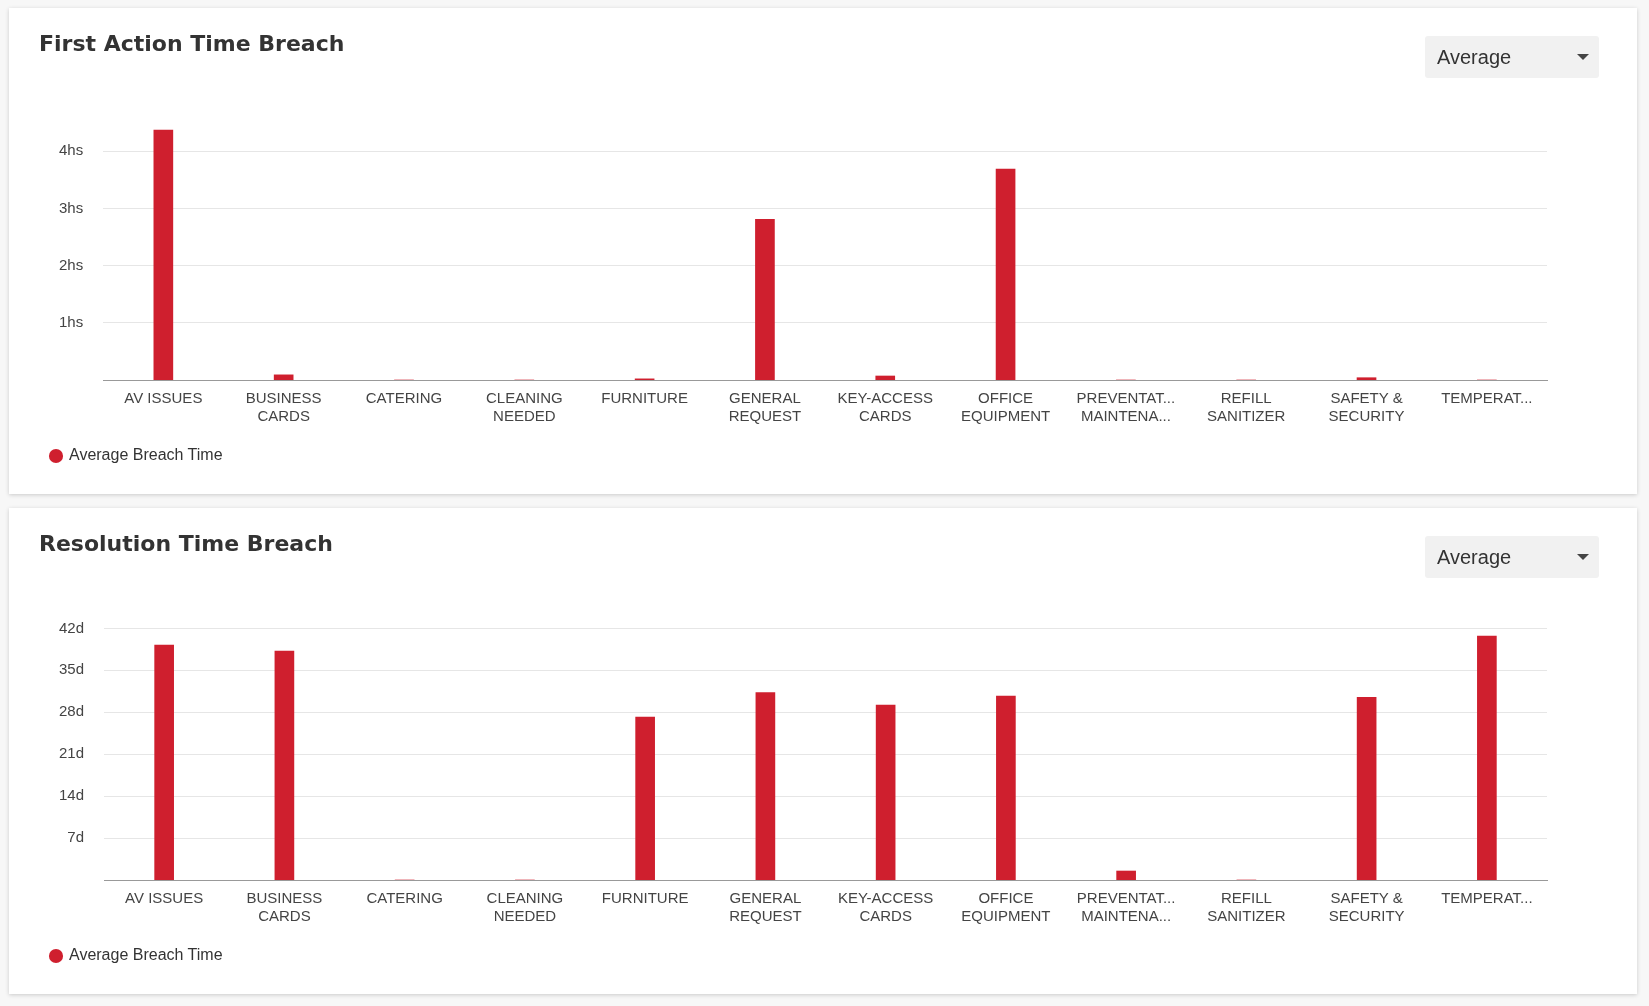 This screenshot has width=1649, height=1006. I want to click on y-tick-label: 4hs, so click(71, 150).